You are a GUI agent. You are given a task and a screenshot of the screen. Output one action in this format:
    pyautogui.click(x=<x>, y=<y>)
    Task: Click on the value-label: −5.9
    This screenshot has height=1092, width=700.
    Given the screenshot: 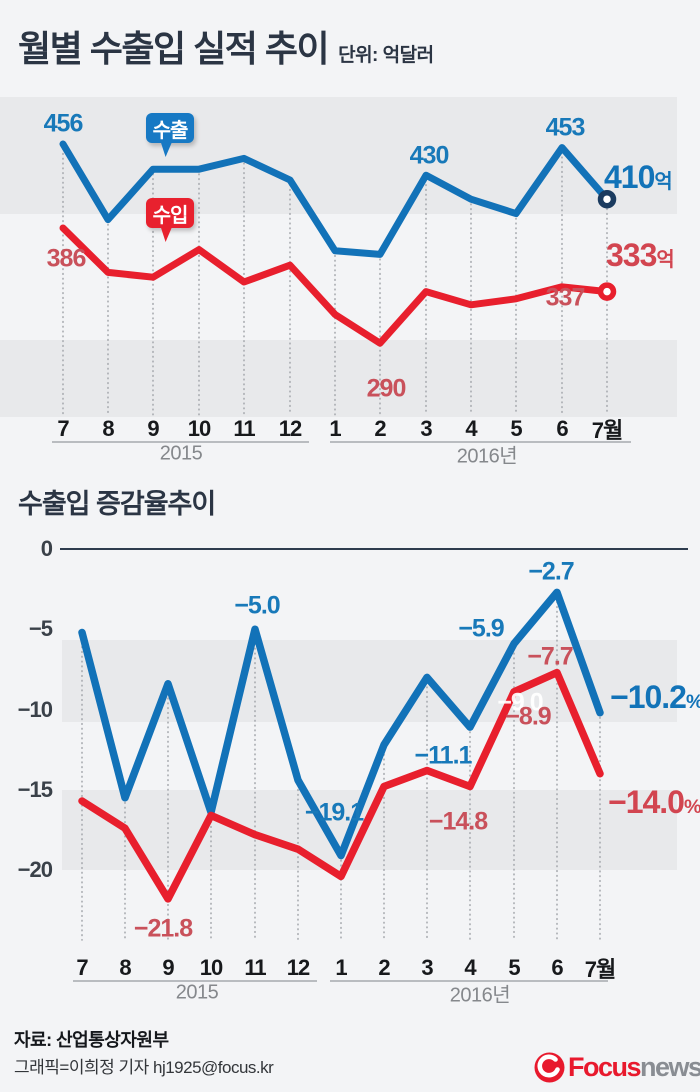 What is the action you would take?
    pyautogui.click(x=481, y=628)
    